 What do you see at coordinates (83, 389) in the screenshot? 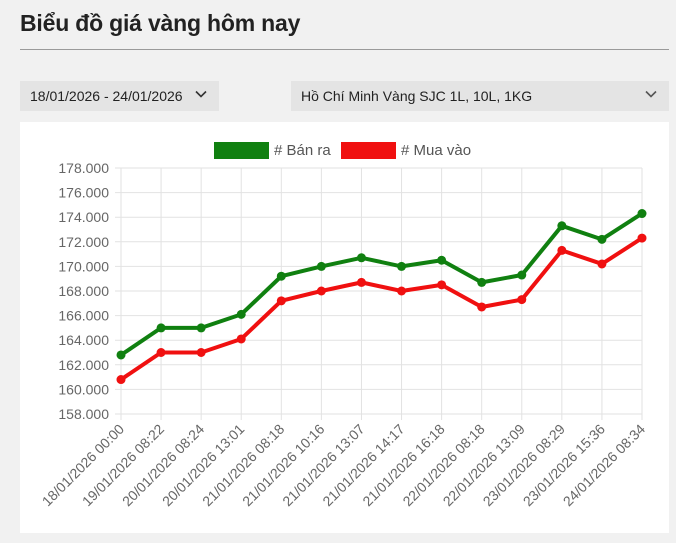
I see `y-tick-label: 160.000` at bounding box center [83, 389].